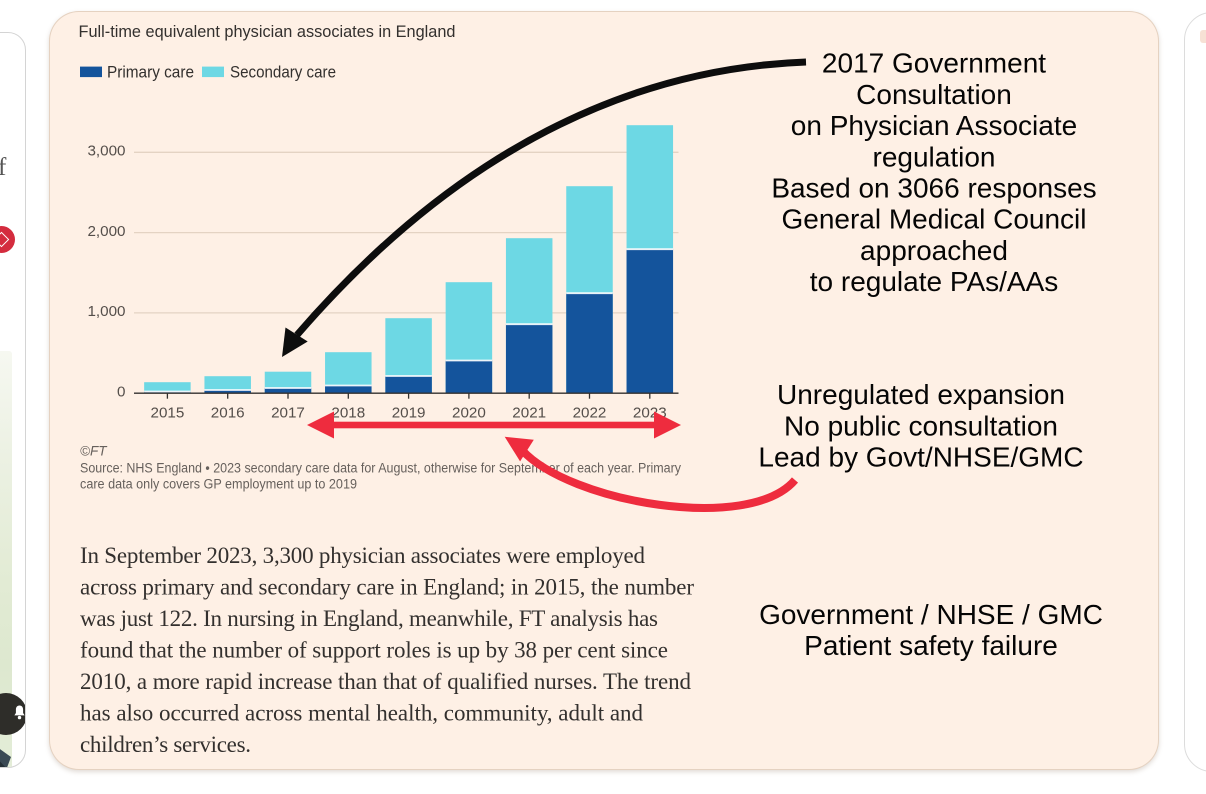  I want to click on svg-text: 2019, so click(409, 412).